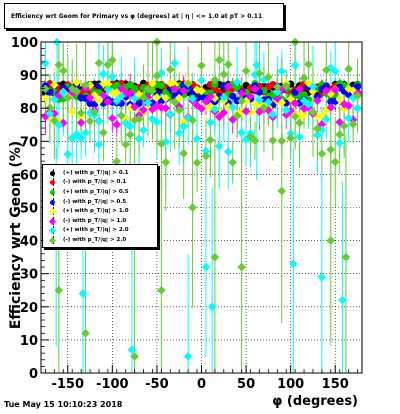  What do you see at coordinates (315, 401) in the screenshot?
I see `x-axis-label: φ (degrees)` at bounding box center [315, 401].